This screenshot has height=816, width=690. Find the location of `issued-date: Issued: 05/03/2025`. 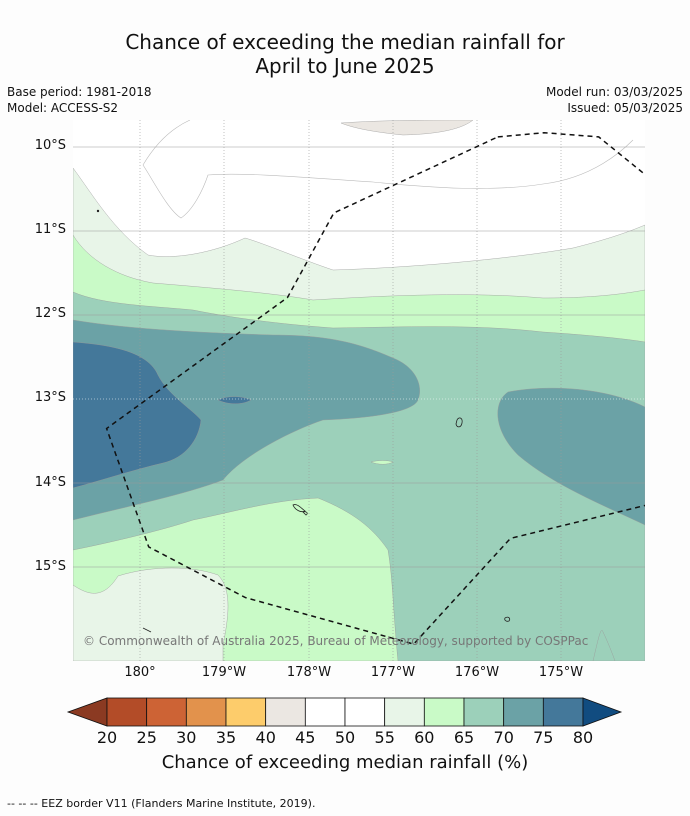

issued-date: Issued: 05/03/2025 is located at coordinates (625, 108).